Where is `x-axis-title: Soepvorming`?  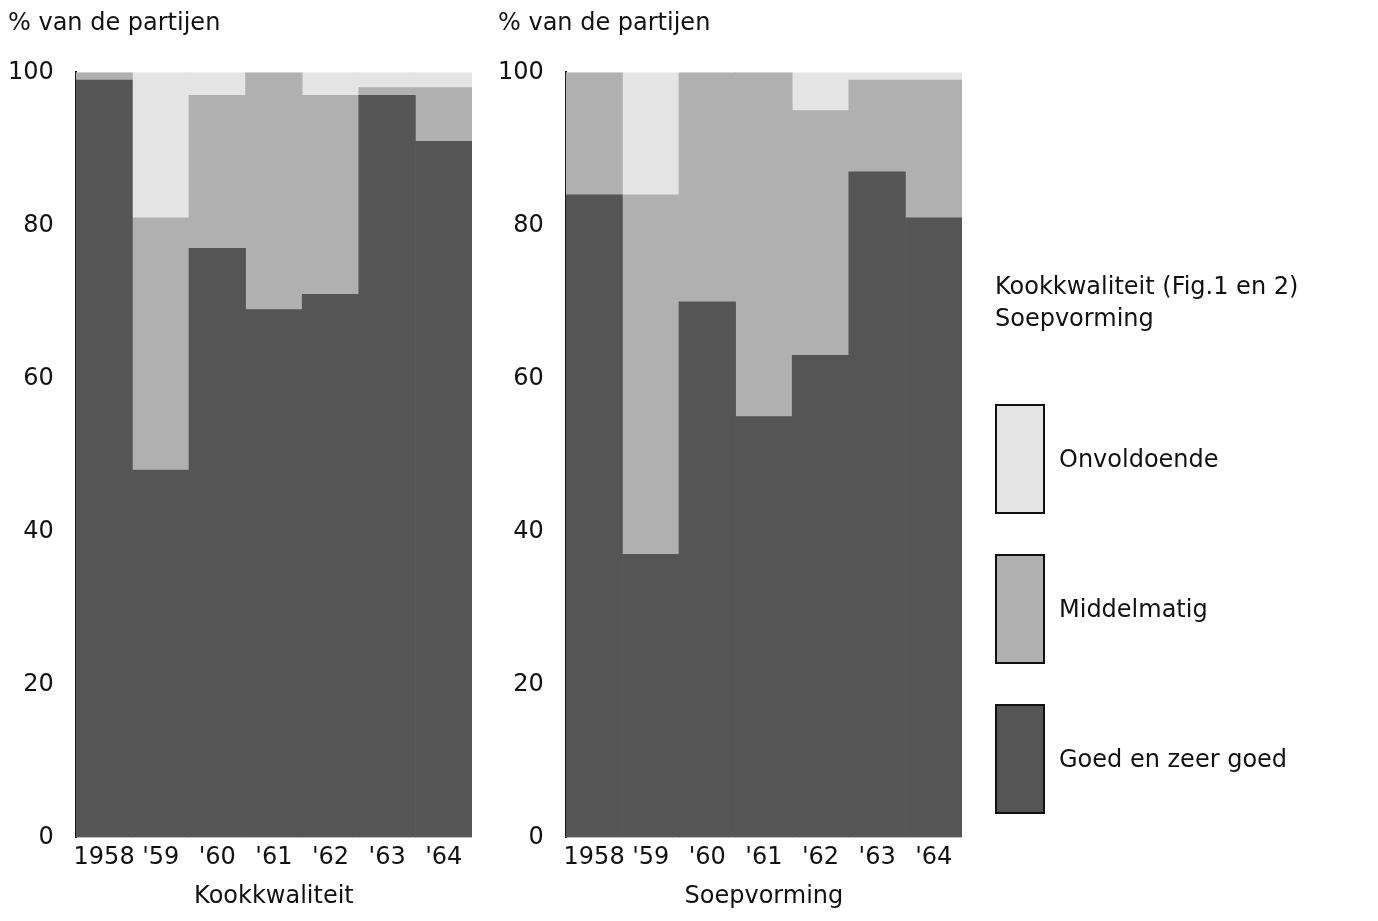 x-axis-title: Soepvorming is located at coordinates (764, 894).